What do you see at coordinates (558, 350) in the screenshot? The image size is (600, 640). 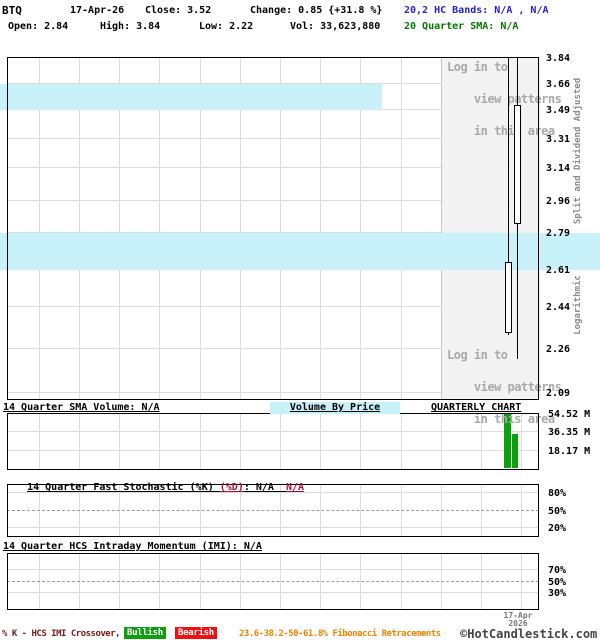 I see `price-axis-label: 2.26` at bounding box center [558, 350].